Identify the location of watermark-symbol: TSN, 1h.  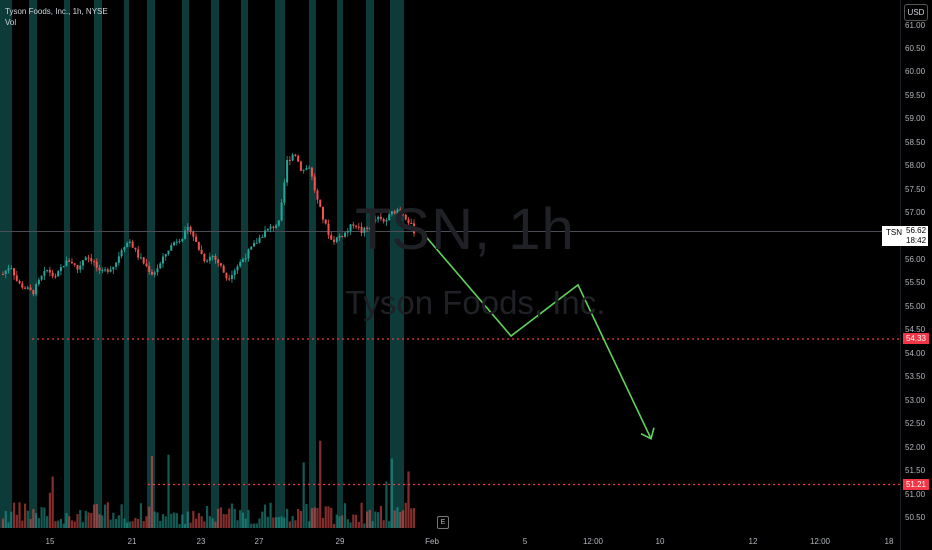
(465, 229).